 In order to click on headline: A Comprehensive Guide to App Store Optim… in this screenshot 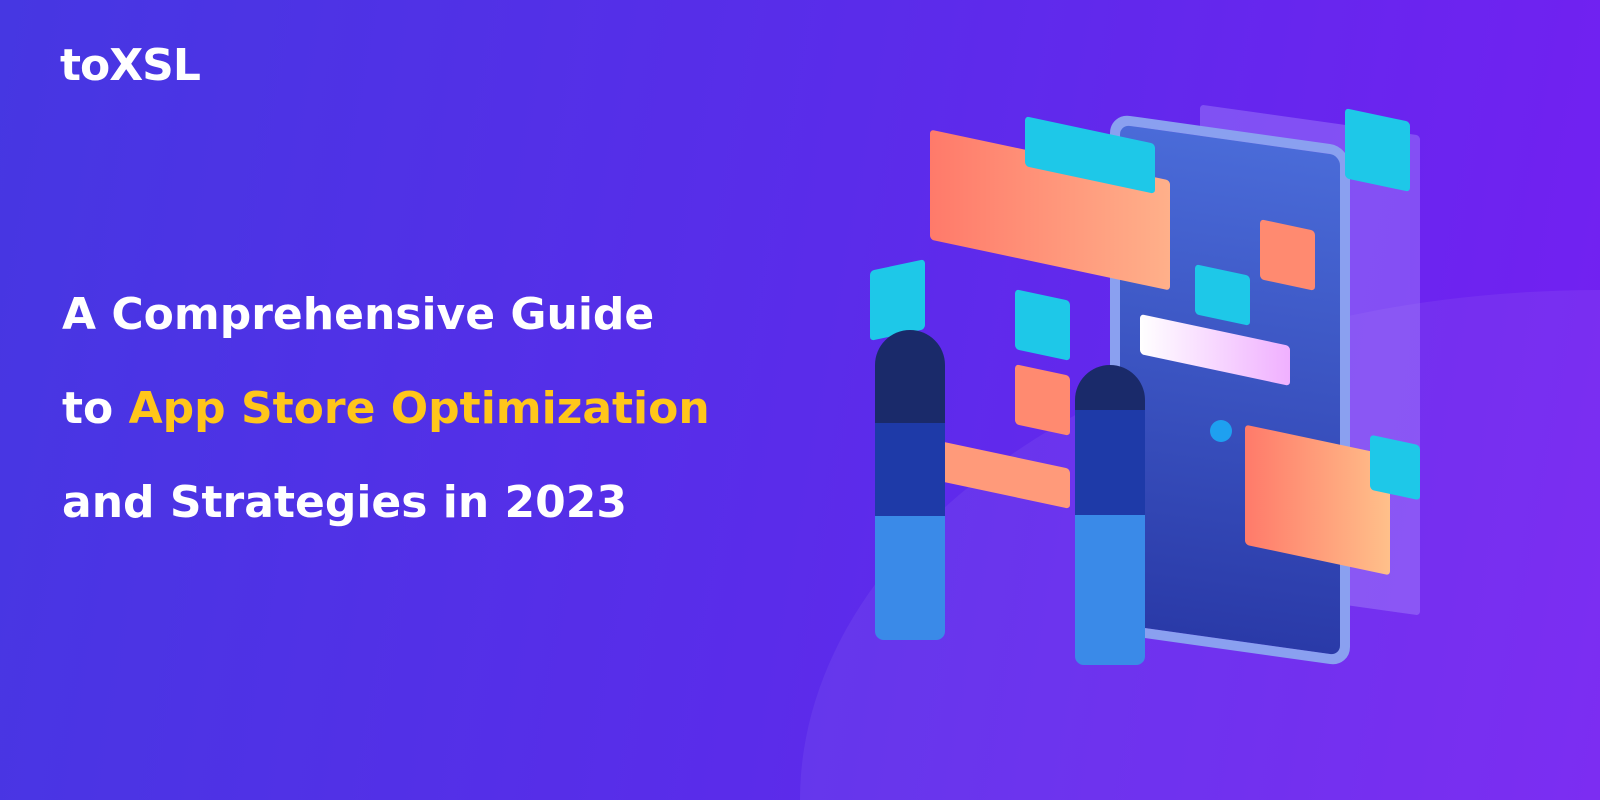, I will do `click(386, 409)`.